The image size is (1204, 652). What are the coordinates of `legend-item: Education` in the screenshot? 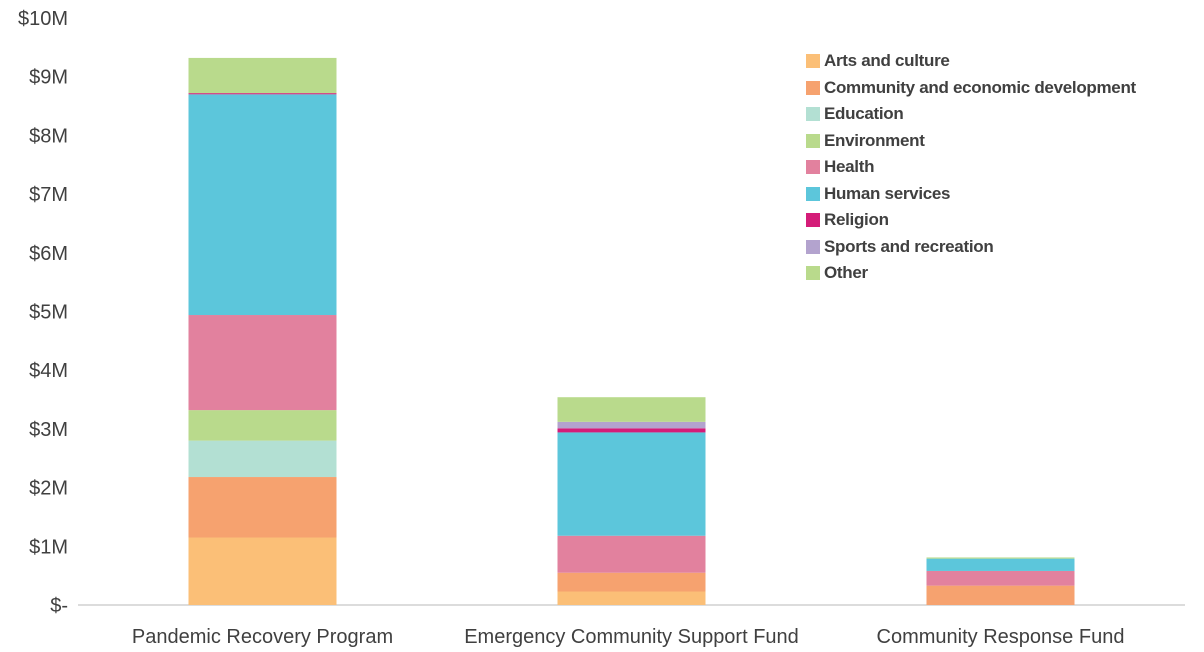 It's located at (971, 114).